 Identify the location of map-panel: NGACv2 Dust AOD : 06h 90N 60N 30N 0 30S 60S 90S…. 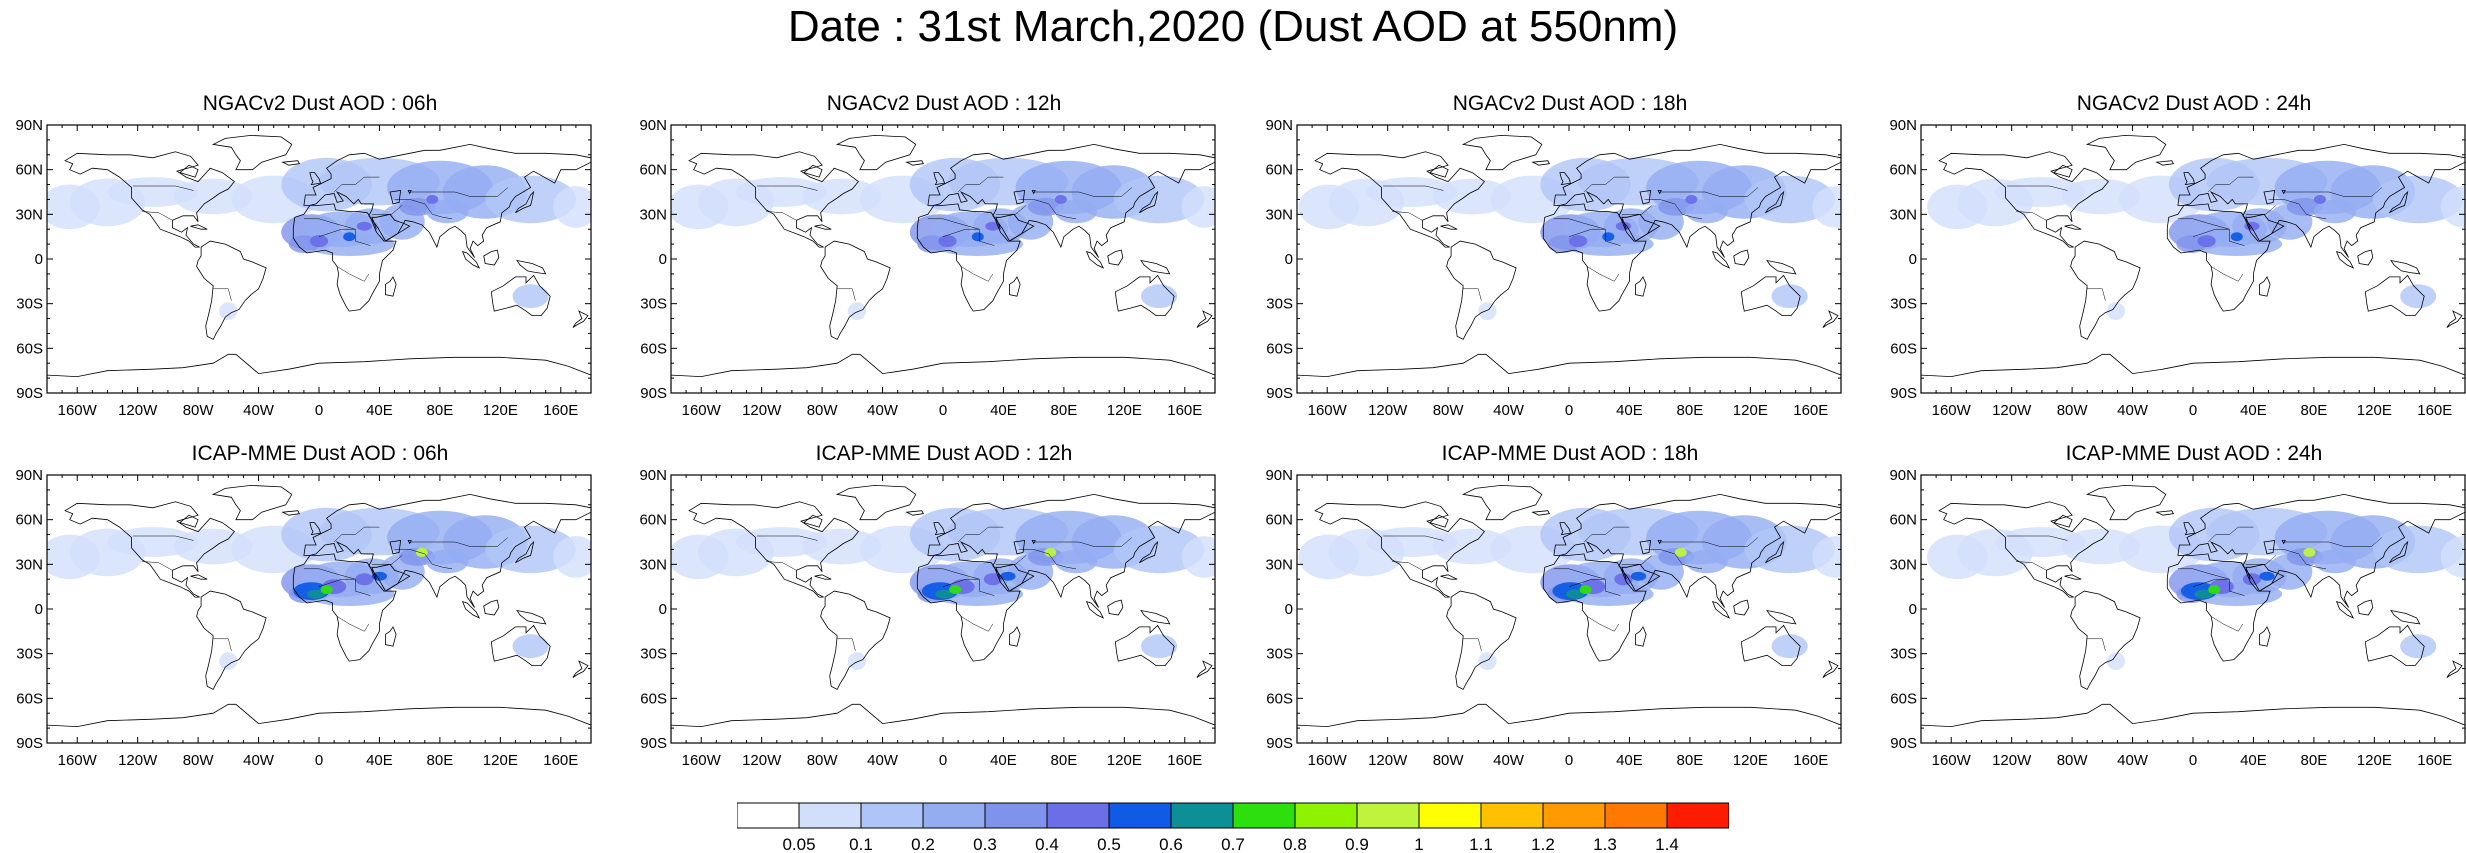
(310, 259).